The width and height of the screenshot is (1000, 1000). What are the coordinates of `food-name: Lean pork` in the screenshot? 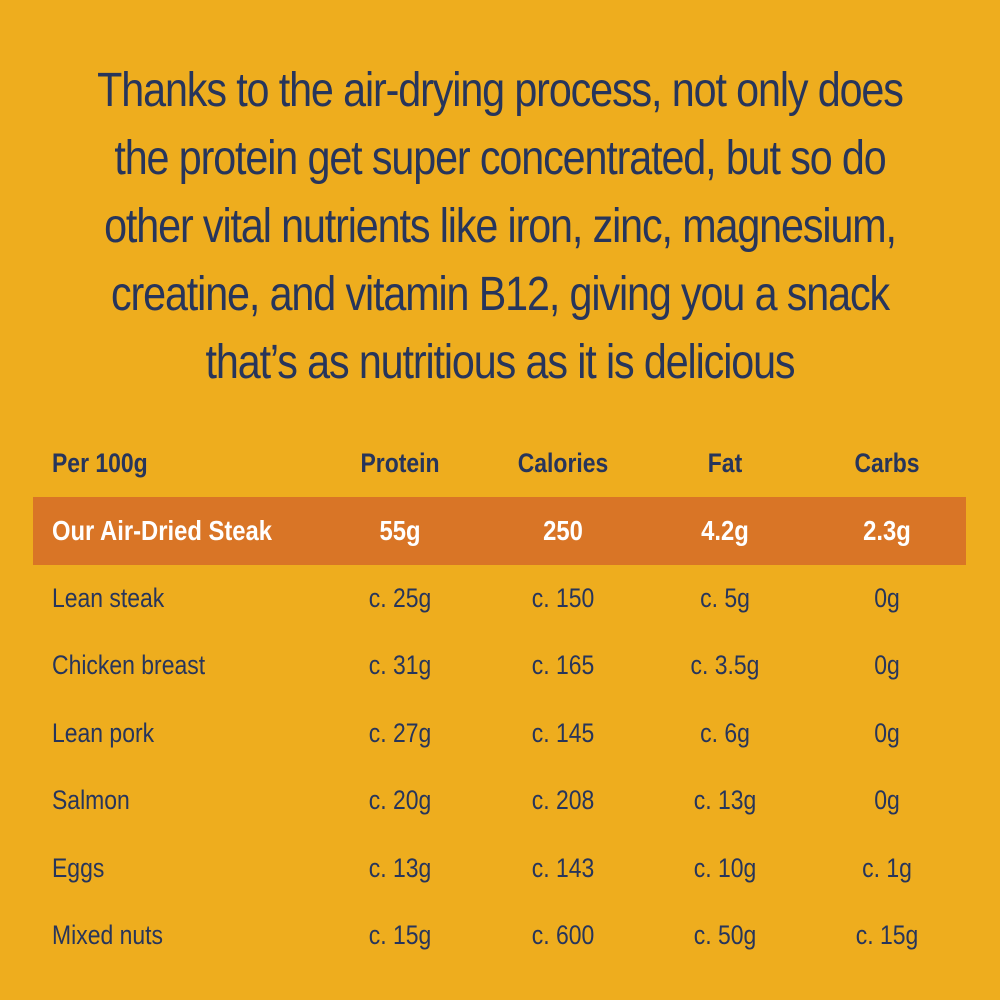 It's located at (103, 732).